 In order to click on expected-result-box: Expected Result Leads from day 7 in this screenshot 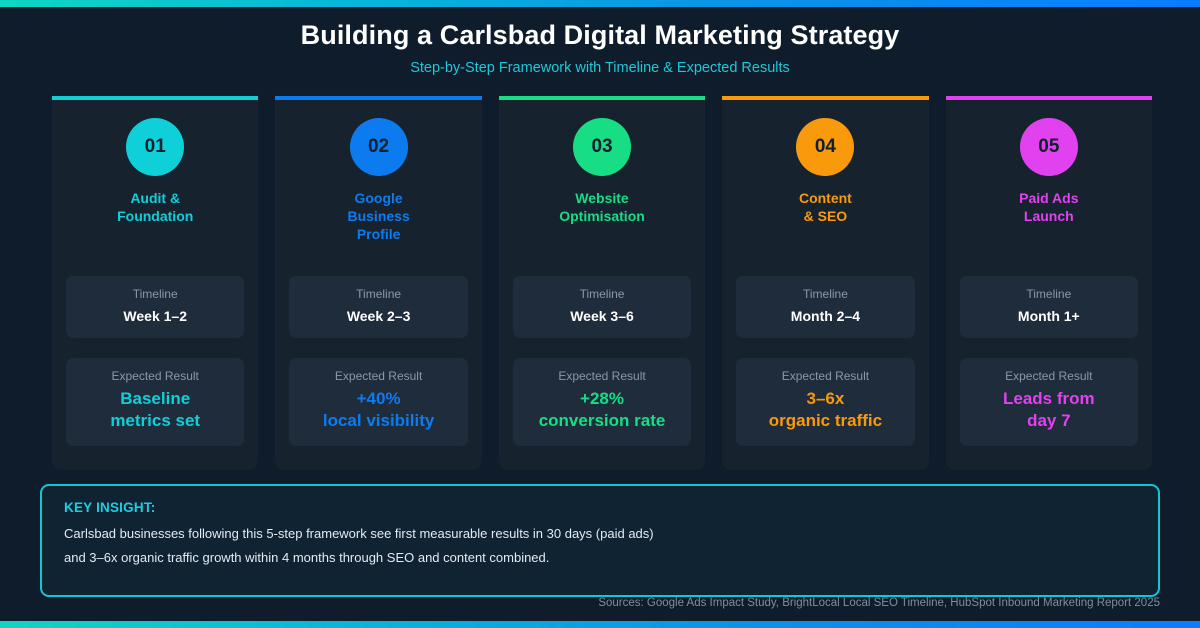, I will do `click(1049, 402)`.